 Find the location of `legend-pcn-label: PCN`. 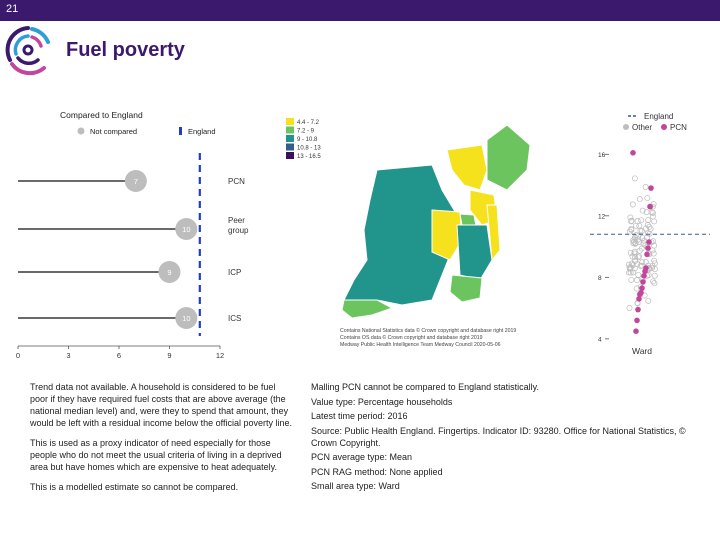

legend-pcn-label: PCN is located at coordinates (678, 127).